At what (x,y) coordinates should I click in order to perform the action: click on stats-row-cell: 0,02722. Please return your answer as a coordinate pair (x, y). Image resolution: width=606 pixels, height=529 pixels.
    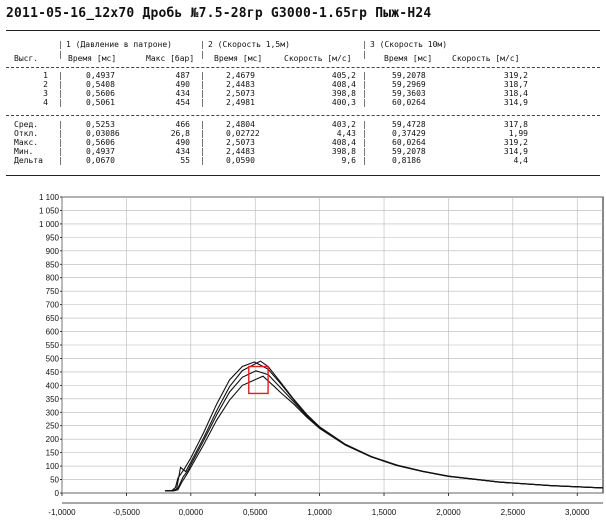
    Looking at the image, I should click on (243, 133).